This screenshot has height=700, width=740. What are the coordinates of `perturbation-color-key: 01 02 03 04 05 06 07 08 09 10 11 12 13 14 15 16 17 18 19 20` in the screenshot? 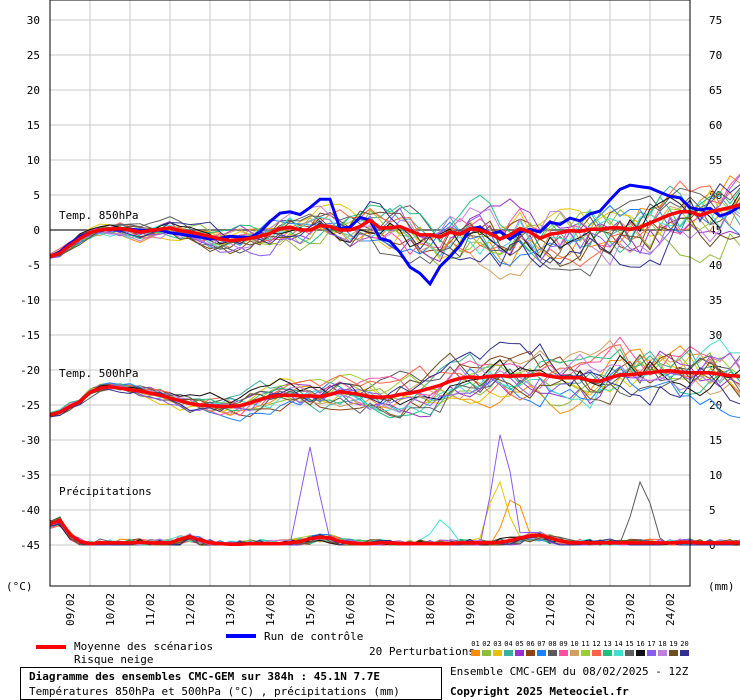 It's located at (580, 650).